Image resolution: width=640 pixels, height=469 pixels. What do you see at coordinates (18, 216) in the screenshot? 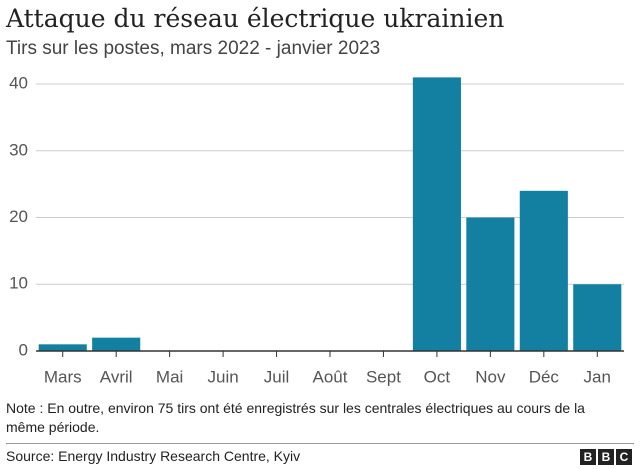
I see `y-tick-label: 20` at bounding box center [18, 216].